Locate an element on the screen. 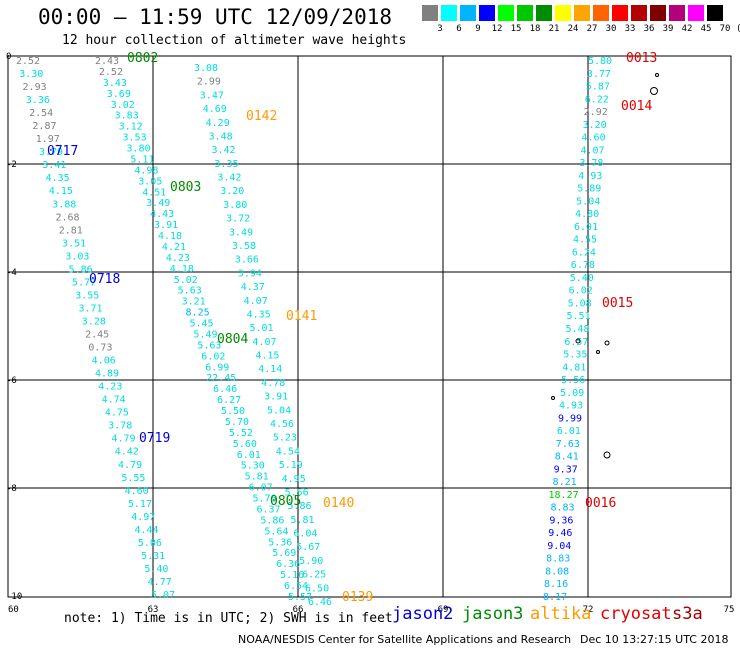 This screenshot has width=740, height=650. swh-value: 5.19 is located at coordinates (291, 465).